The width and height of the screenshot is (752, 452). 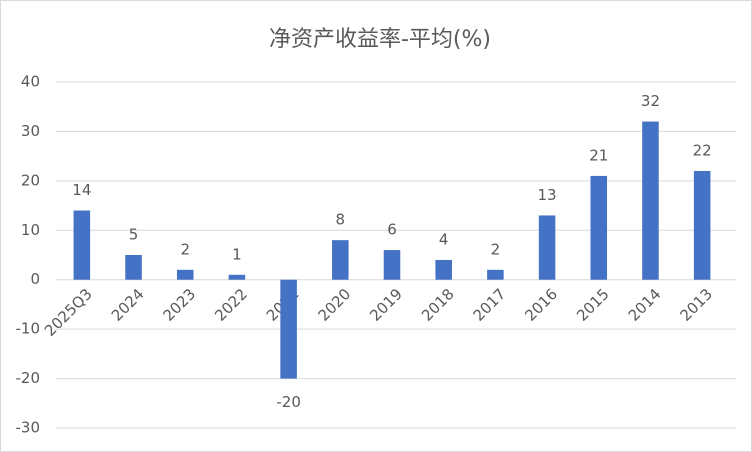 I want to click on y-tick-label: 20, so click(x=30, y=180).